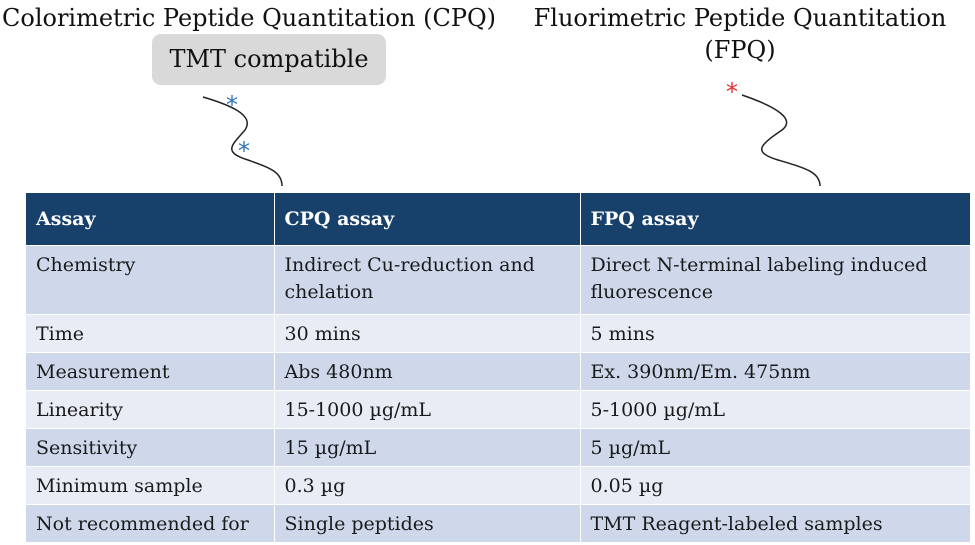  Describe the element at coordinates (150, 280) in the screenshot. I see `row-label: Chemistry` at that location.